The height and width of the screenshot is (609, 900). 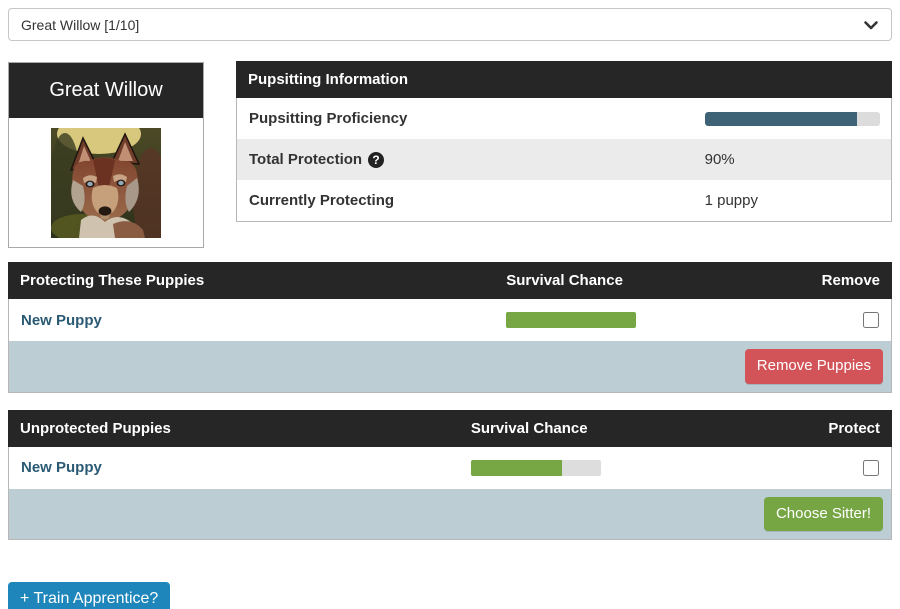 What do you see at coordinates (450, 320) in the screenshot?
I see `protected-puppy-row: New Puppy` at bounding box center [450, 320].